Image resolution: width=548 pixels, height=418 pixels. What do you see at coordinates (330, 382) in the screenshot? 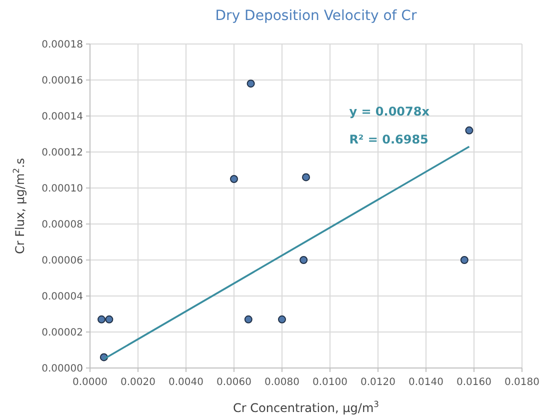
I see `x-tick-label: 0.0100` at bounding box center [330, 382].